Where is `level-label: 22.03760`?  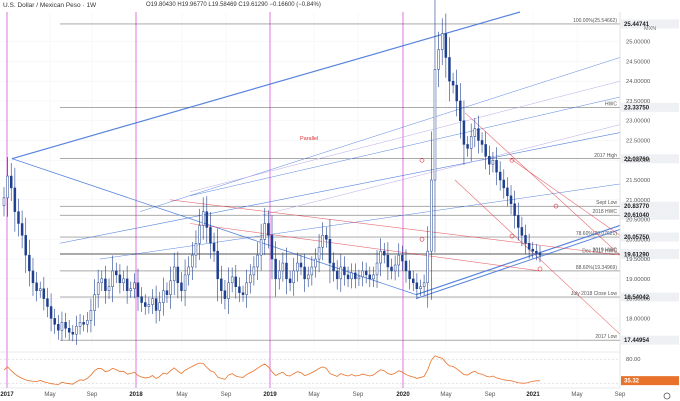 level-label: 22.03760 is located at coordinates (637, 160).